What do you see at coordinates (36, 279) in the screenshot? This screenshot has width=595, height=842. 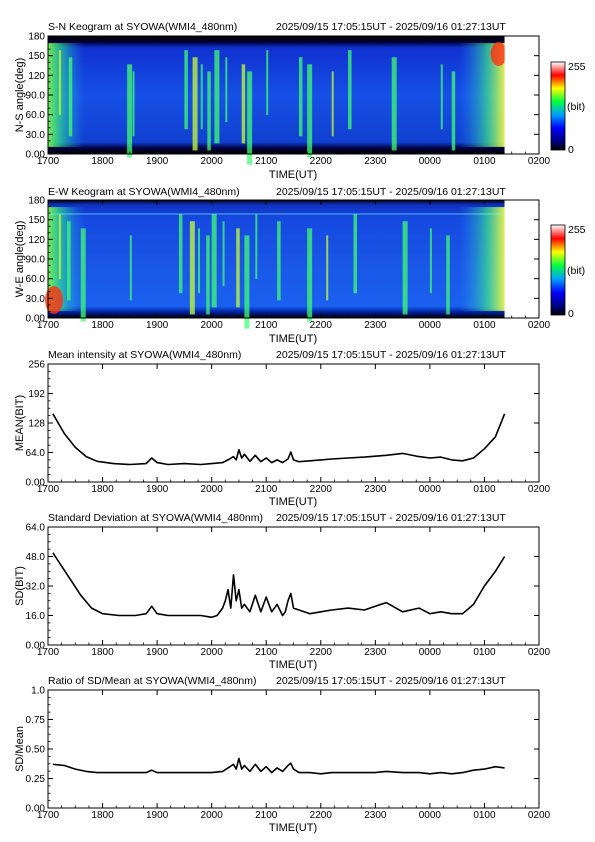 I see `y-tick-label: 60.0` at bounding box center [36, 279].